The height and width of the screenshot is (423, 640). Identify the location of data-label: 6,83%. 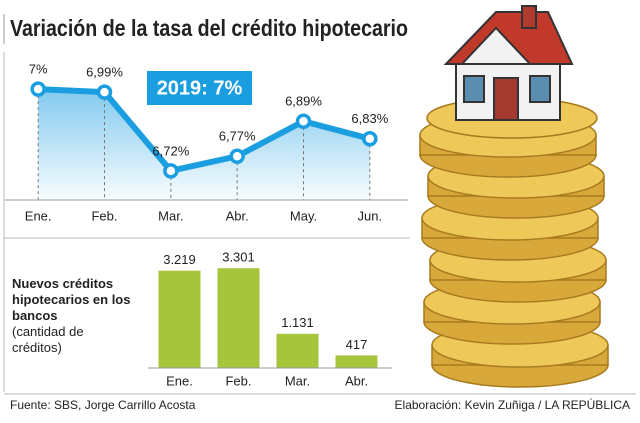
(369, 118).